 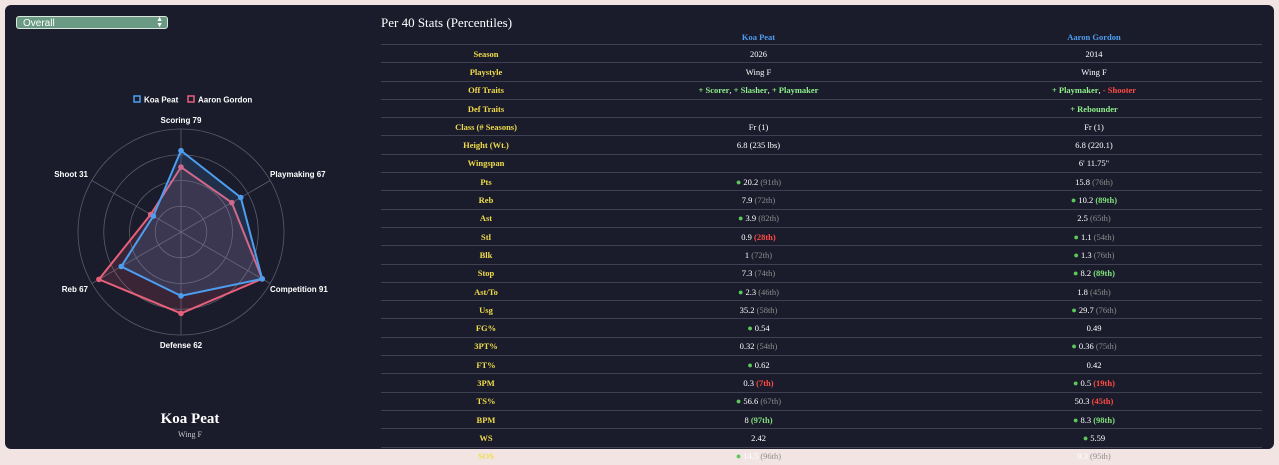 I want to click on stat-cell-p1: Fr (1), so click(x=758, y=126).